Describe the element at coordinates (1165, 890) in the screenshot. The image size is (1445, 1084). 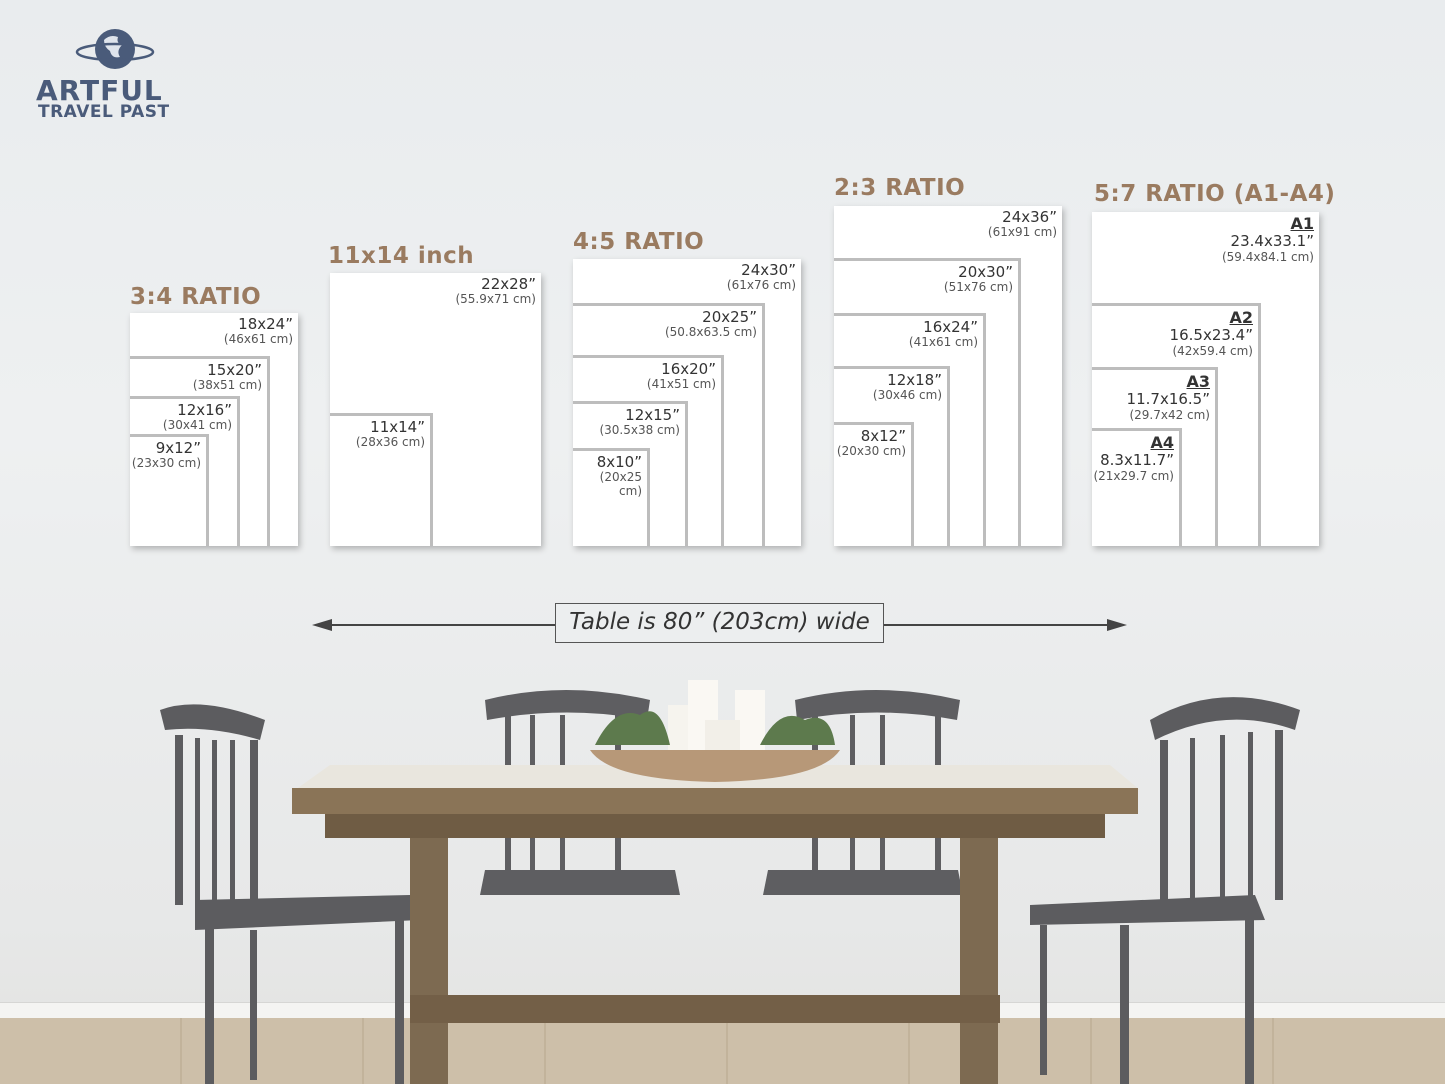
I see `chair-right` at that location.